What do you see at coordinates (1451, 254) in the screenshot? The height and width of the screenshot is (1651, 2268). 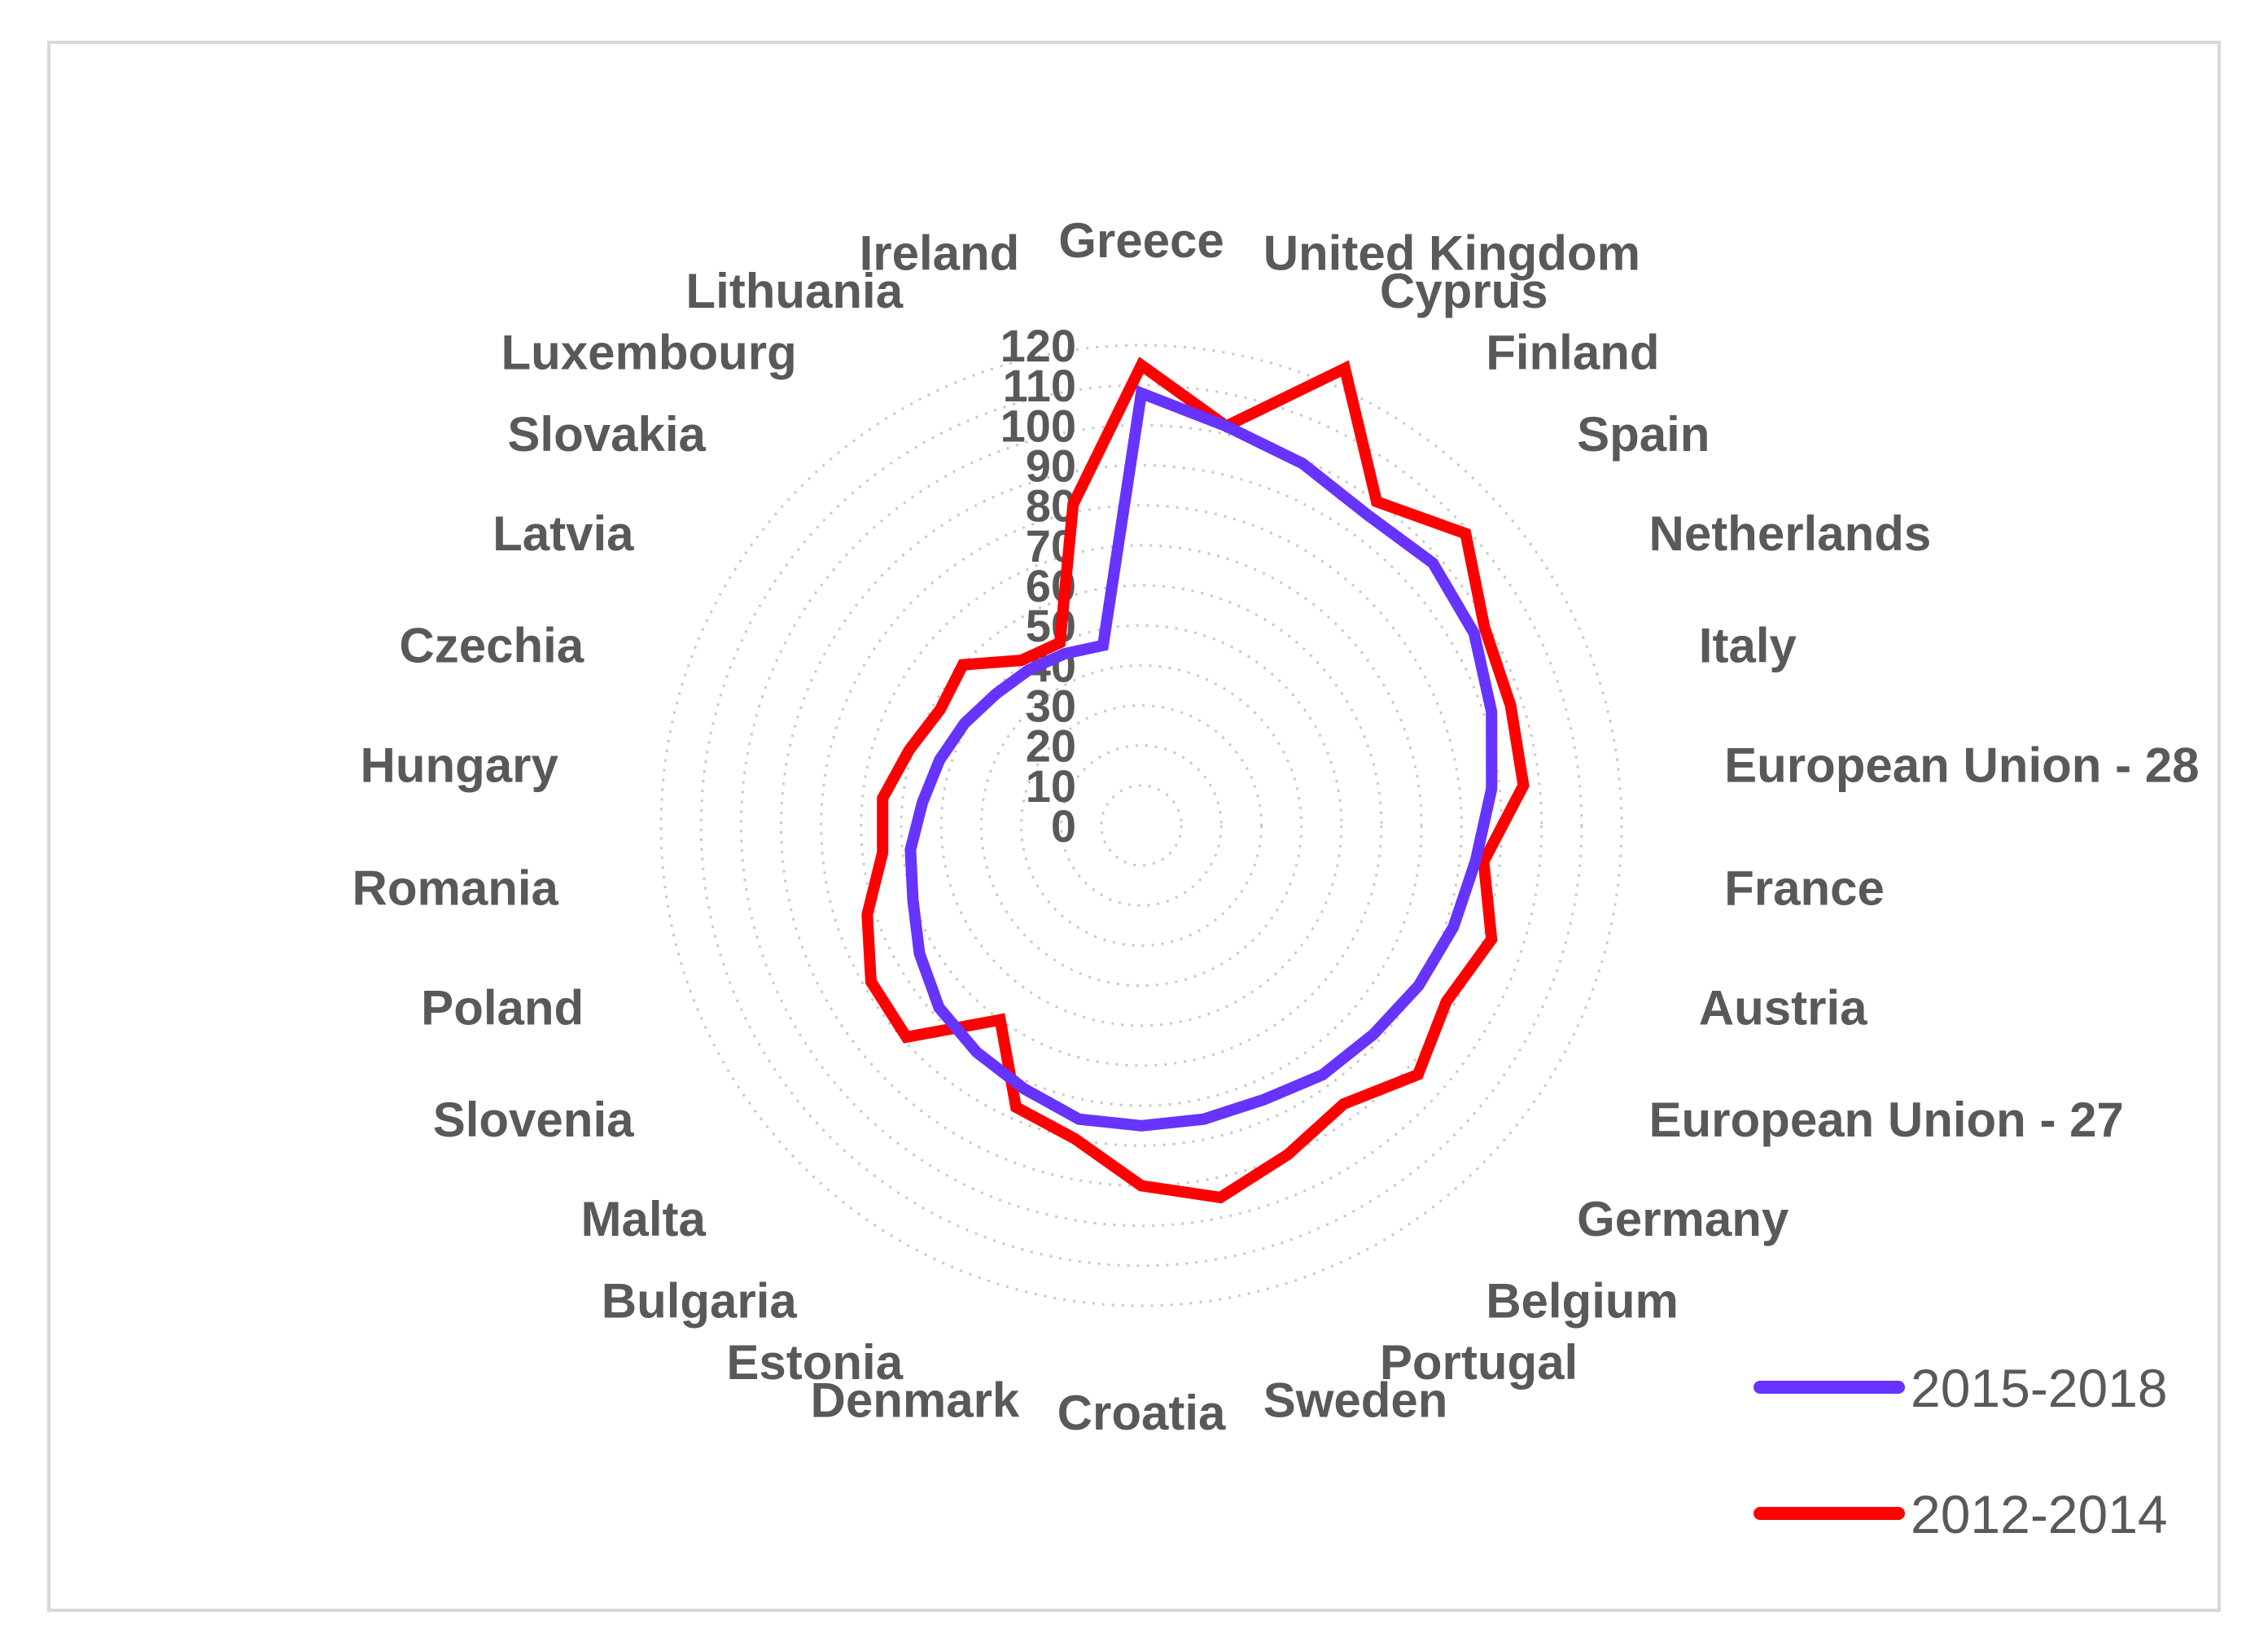 I see `category-label: United Kingdom` at bounding box center [1451, 254].